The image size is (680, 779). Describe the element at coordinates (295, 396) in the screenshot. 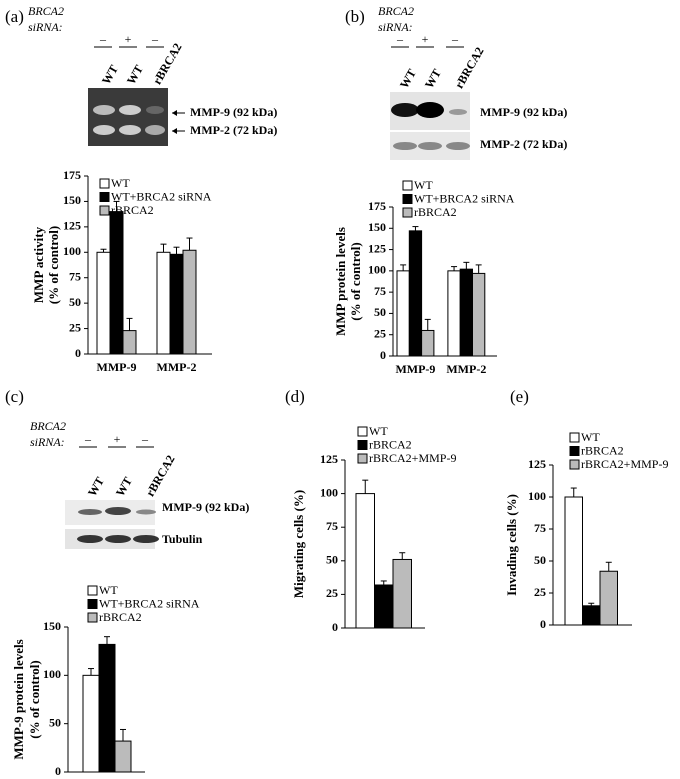

I see `panel-label: (d)` at that location.